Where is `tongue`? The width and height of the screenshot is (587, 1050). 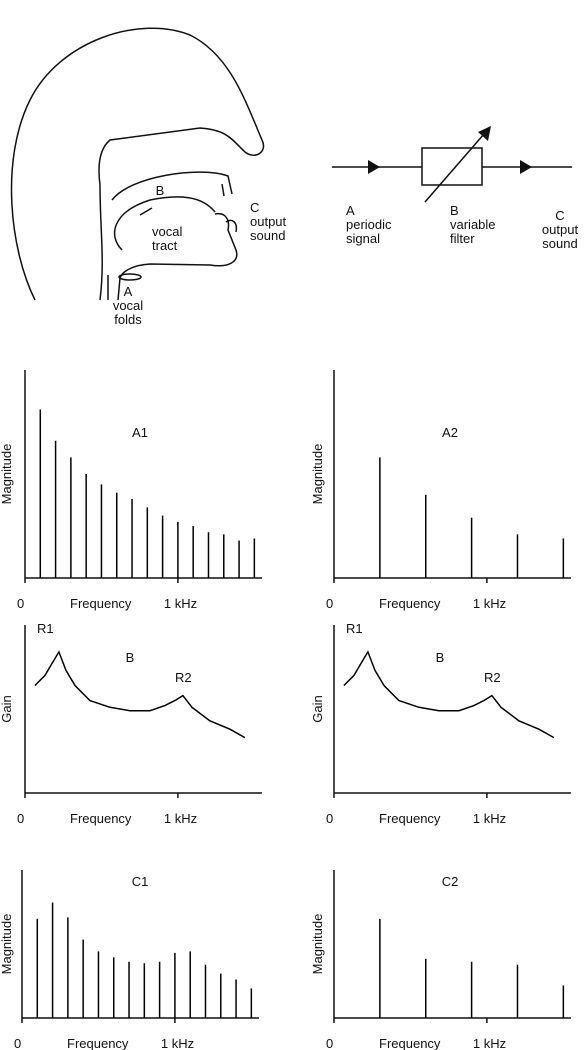 tongue is located at coordinates (164, 223).